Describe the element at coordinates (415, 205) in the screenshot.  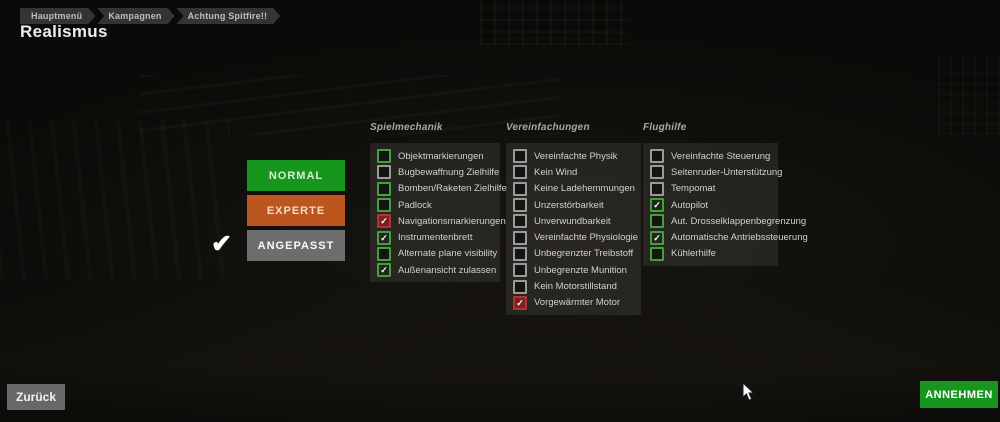
I see `checkbox-label: Padlock` at that location.